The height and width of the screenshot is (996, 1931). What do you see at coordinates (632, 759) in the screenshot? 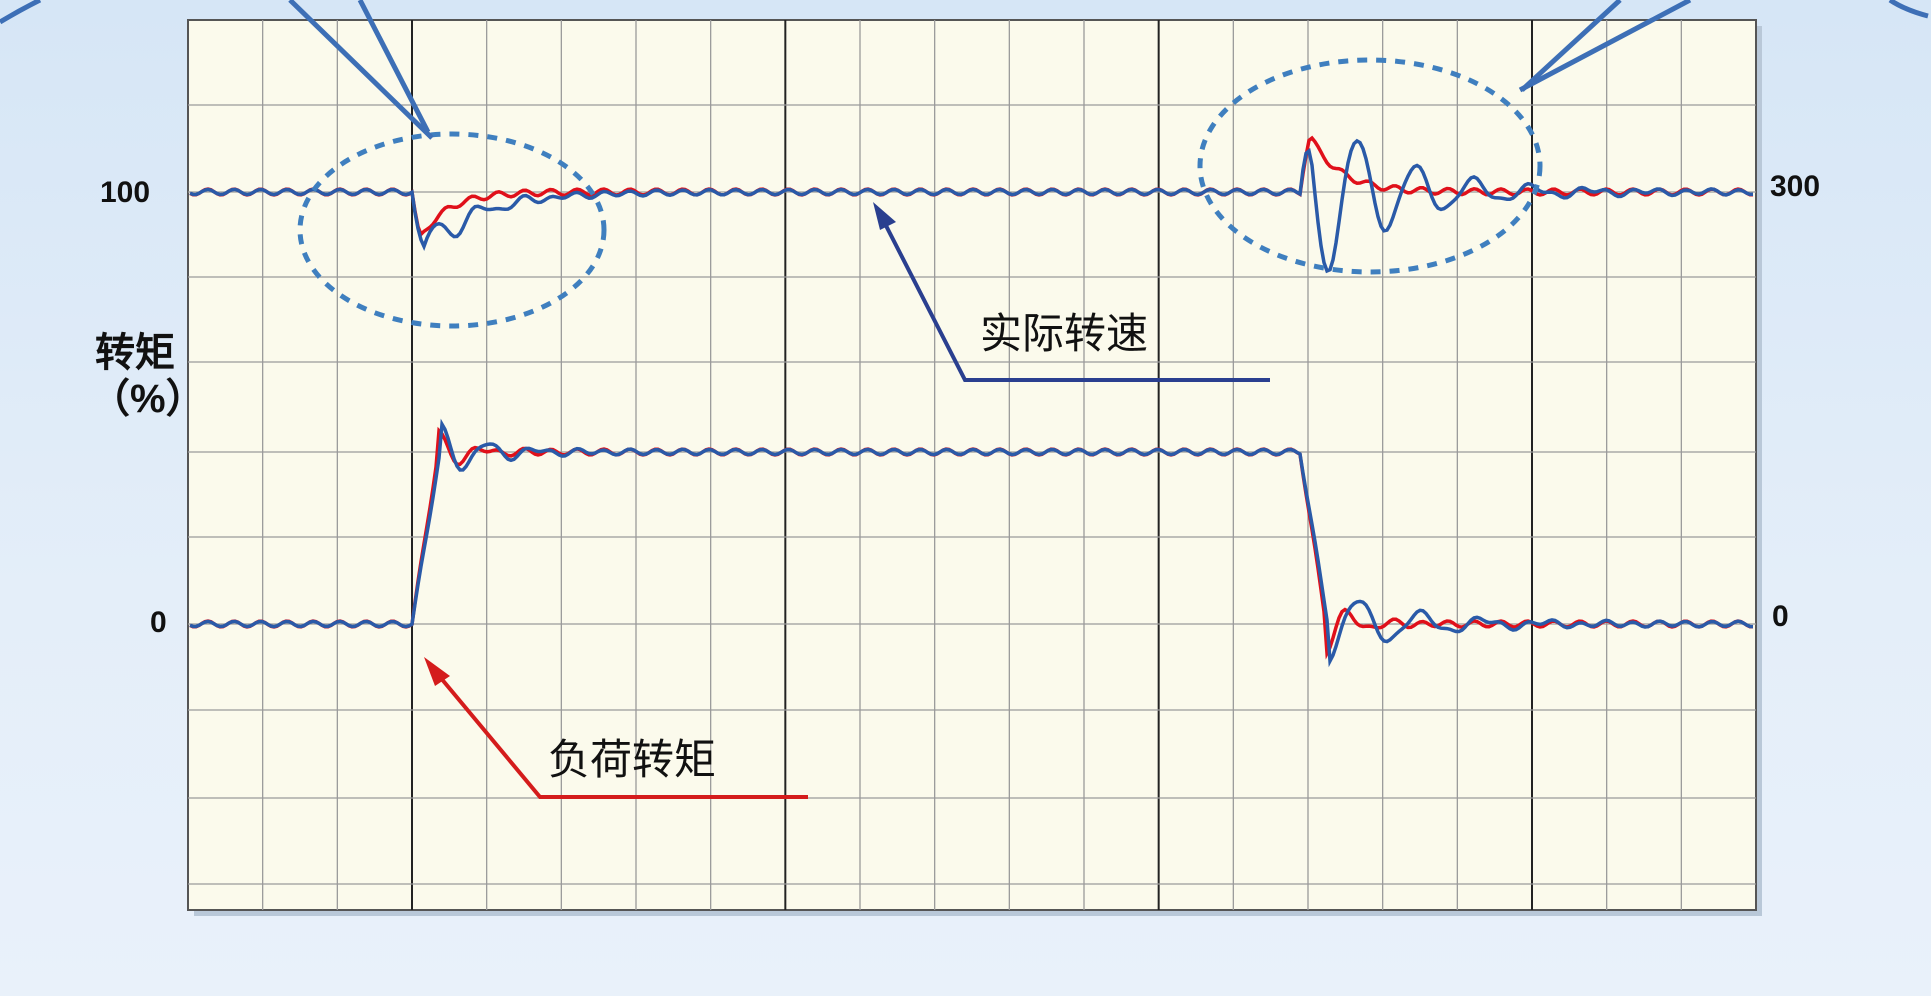
I see `annotation-load-torque: 负荷转矩` at bounding box center [632, 759].